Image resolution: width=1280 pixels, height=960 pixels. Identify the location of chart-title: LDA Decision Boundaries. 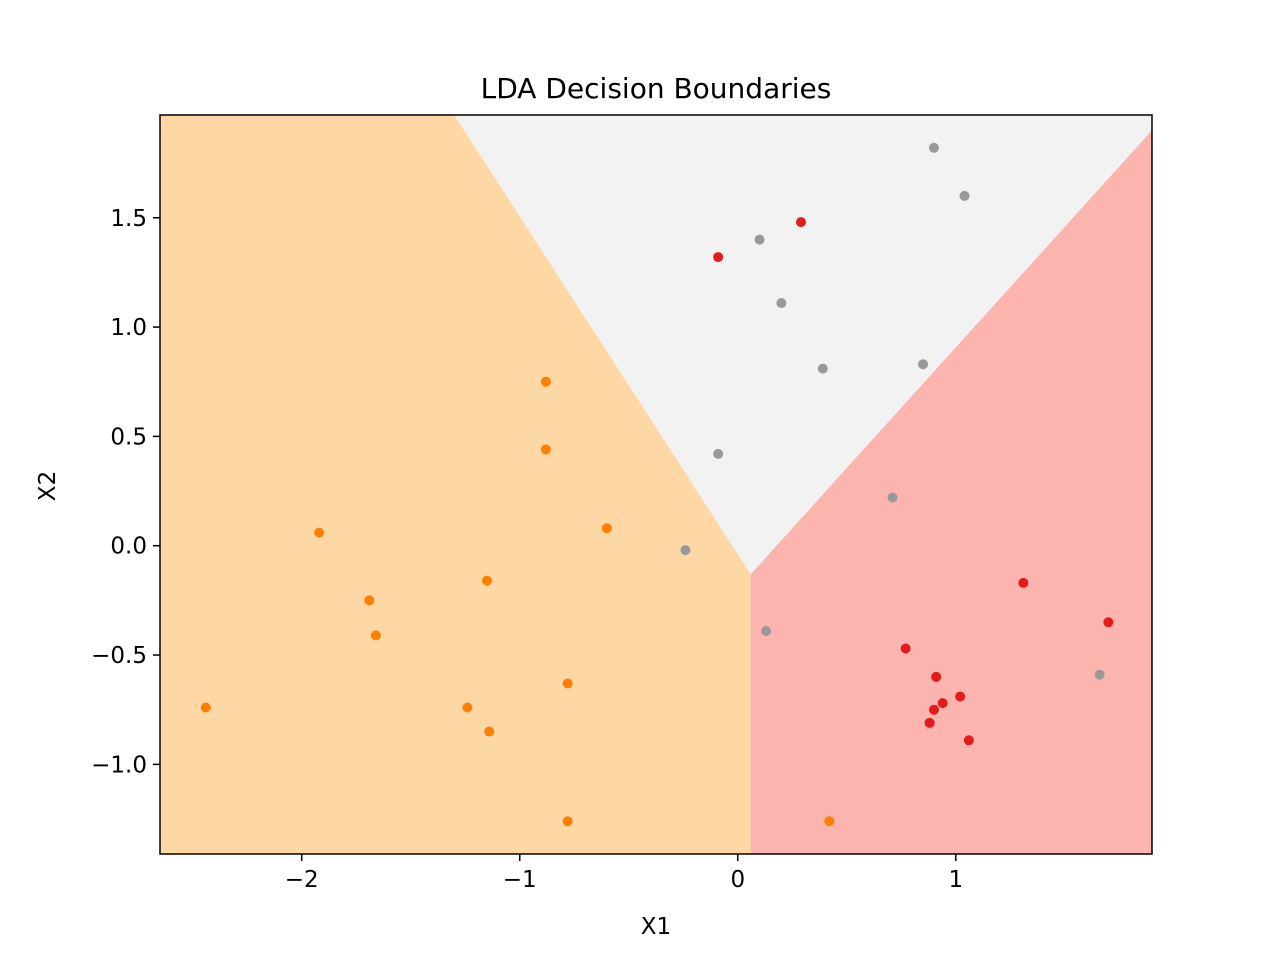
(656, 88).